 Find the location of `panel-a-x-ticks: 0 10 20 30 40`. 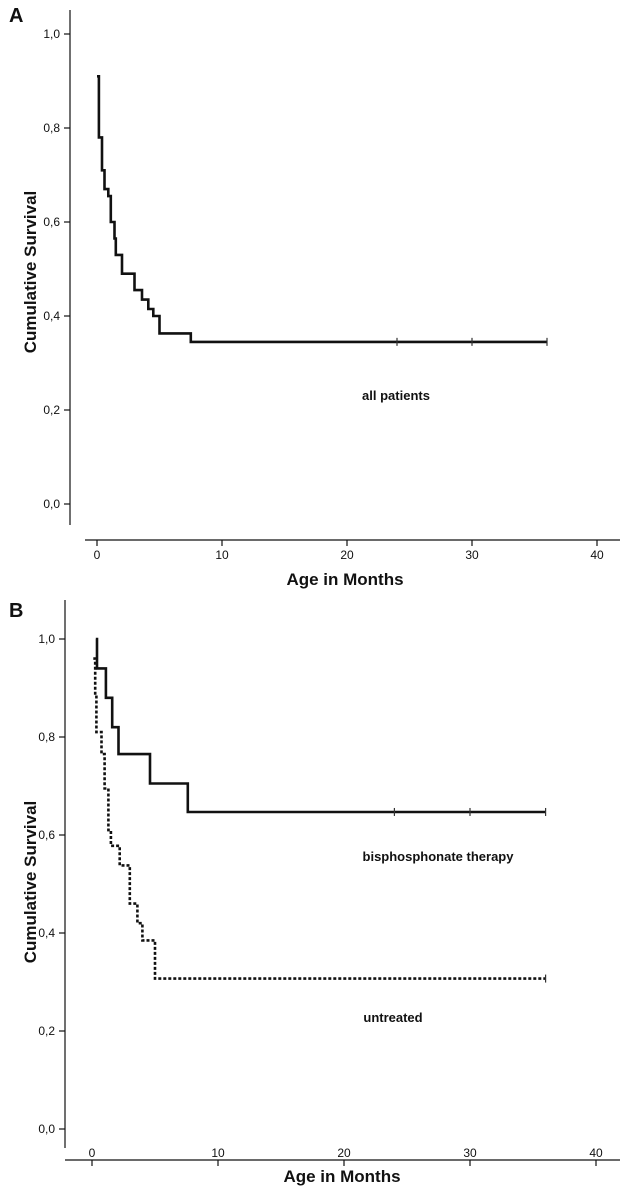

panel-a-x-ticks: 0 10 20 30 40 is located at coordinates (349, 551).